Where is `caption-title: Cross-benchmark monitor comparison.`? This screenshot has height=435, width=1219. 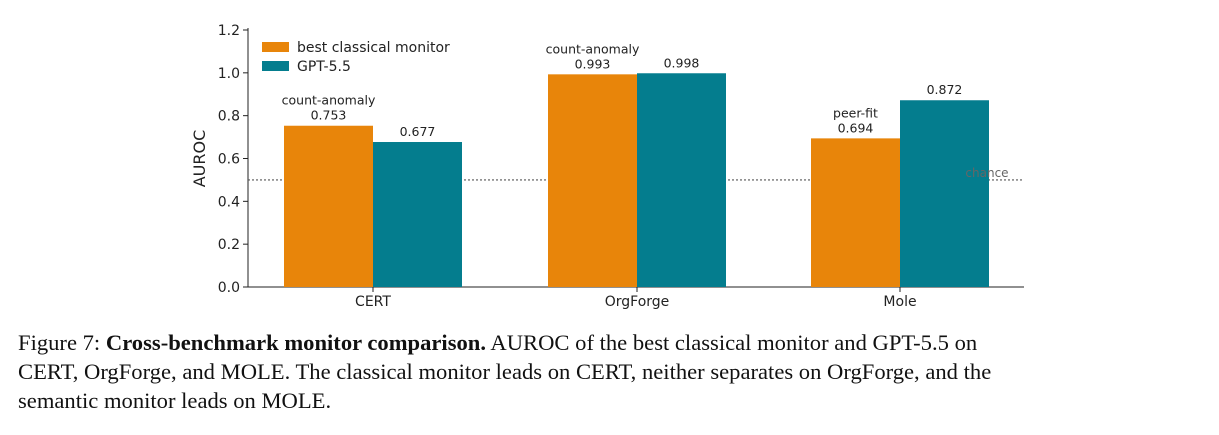
caption-title: Cross-benchmark monitor comparison. is located at coordinates (295, 342).